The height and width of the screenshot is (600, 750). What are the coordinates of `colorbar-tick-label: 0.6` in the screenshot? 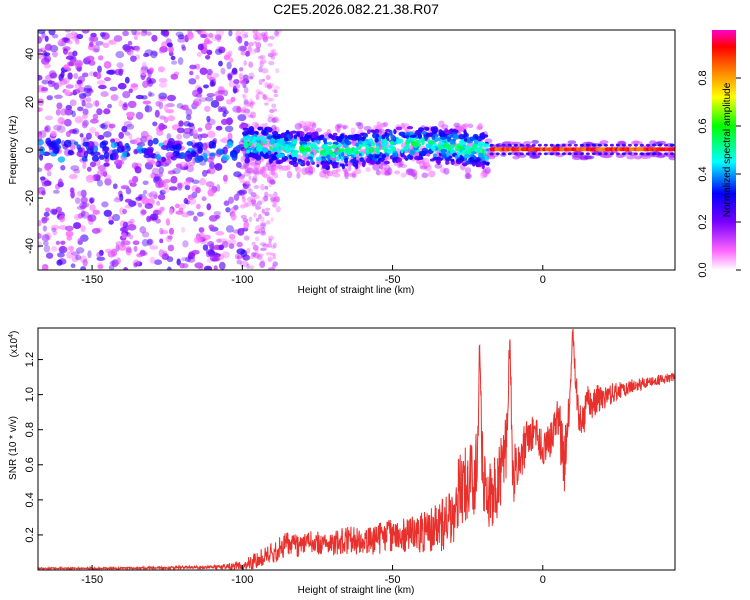 It's located at (703, 125).